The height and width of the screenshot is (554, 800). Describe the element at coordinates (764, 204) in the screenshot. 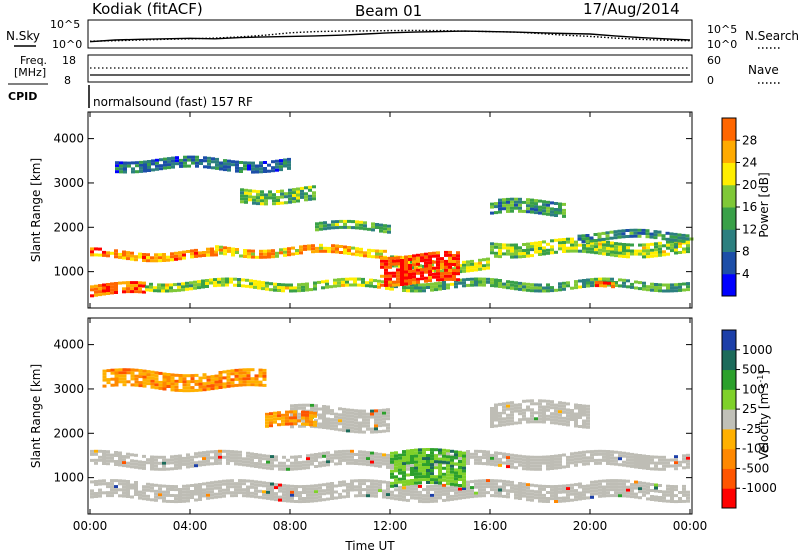

I see `power-cbar-title: Power [dB]` at that location.